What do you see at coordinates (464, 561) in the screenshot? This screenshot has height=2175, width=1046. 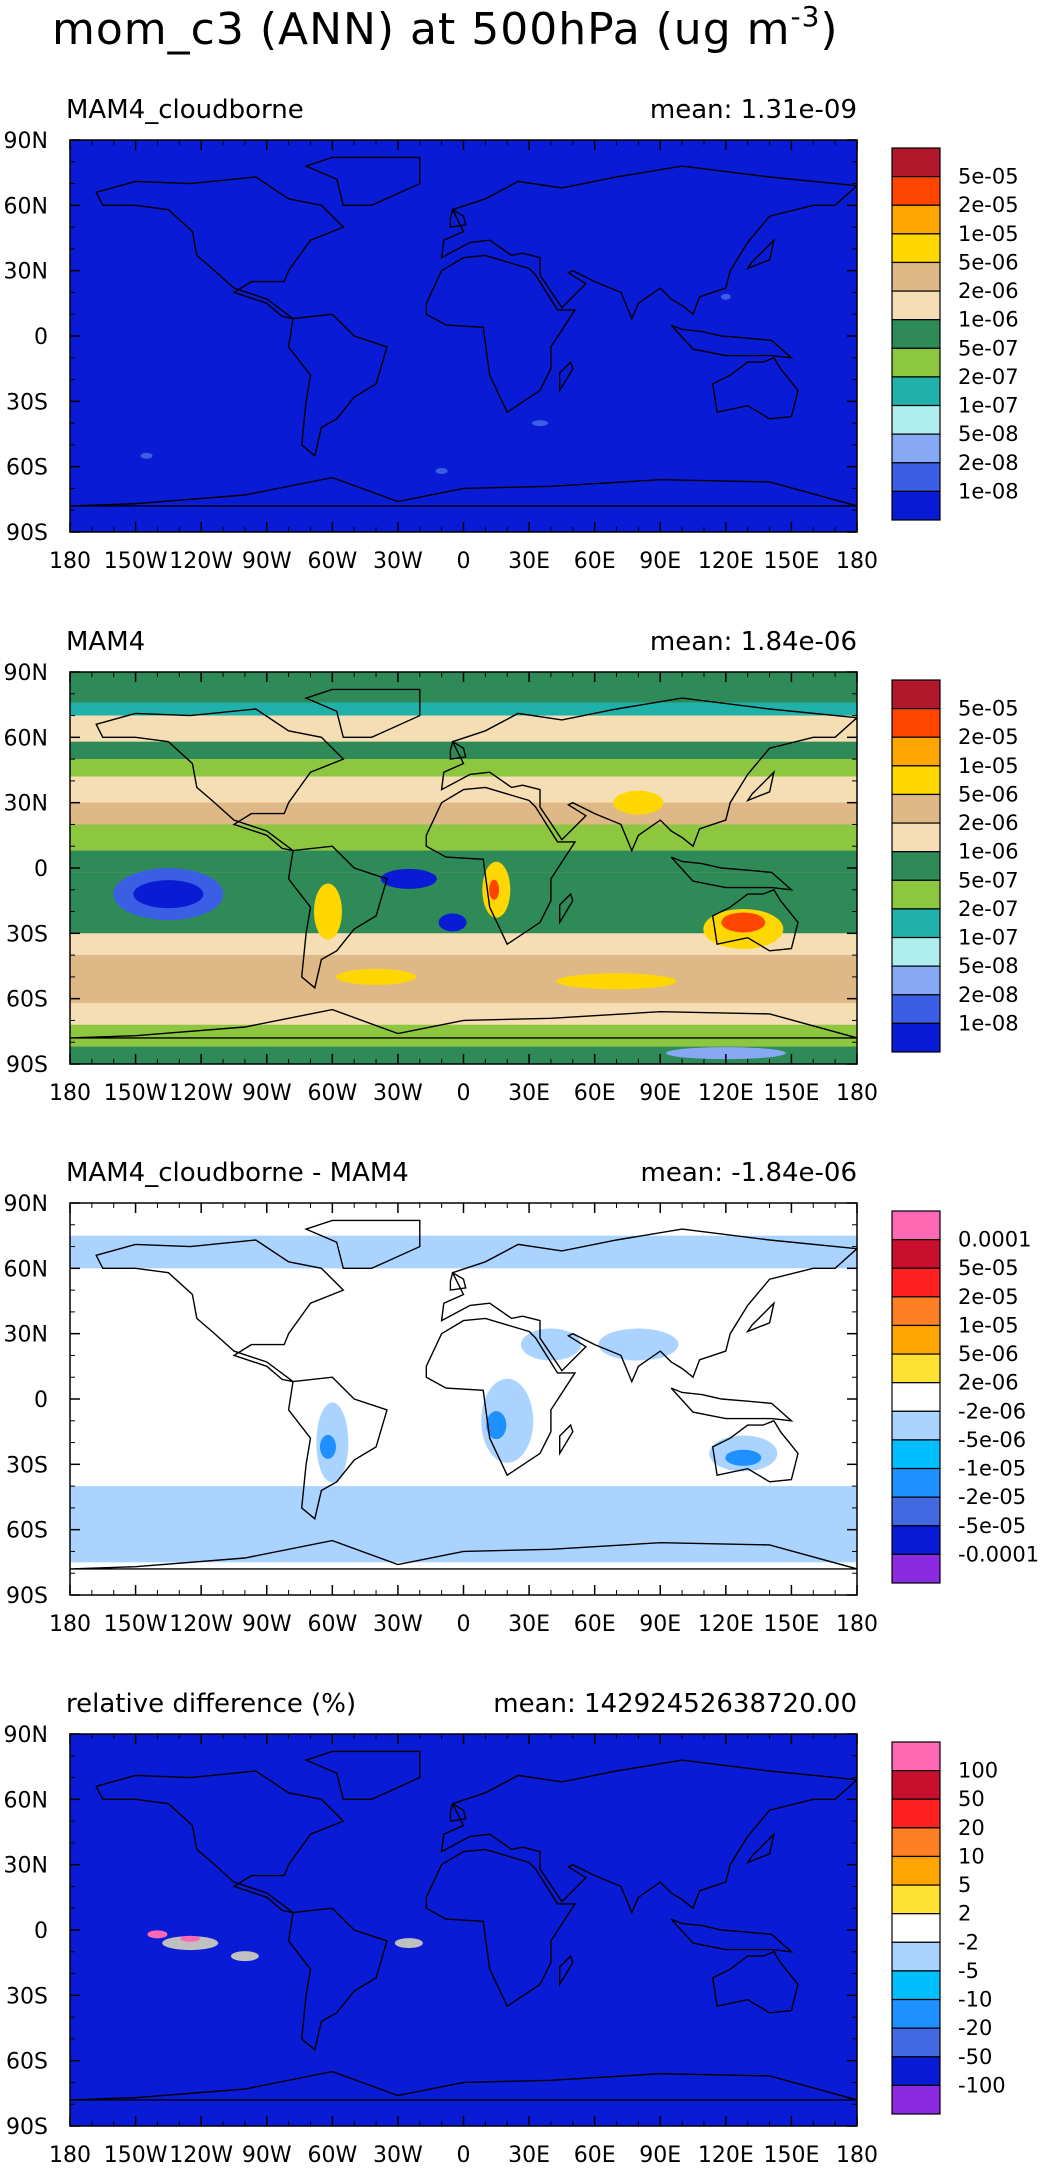 I see `x-tick-label: 0` at bounding box center [464, 561].